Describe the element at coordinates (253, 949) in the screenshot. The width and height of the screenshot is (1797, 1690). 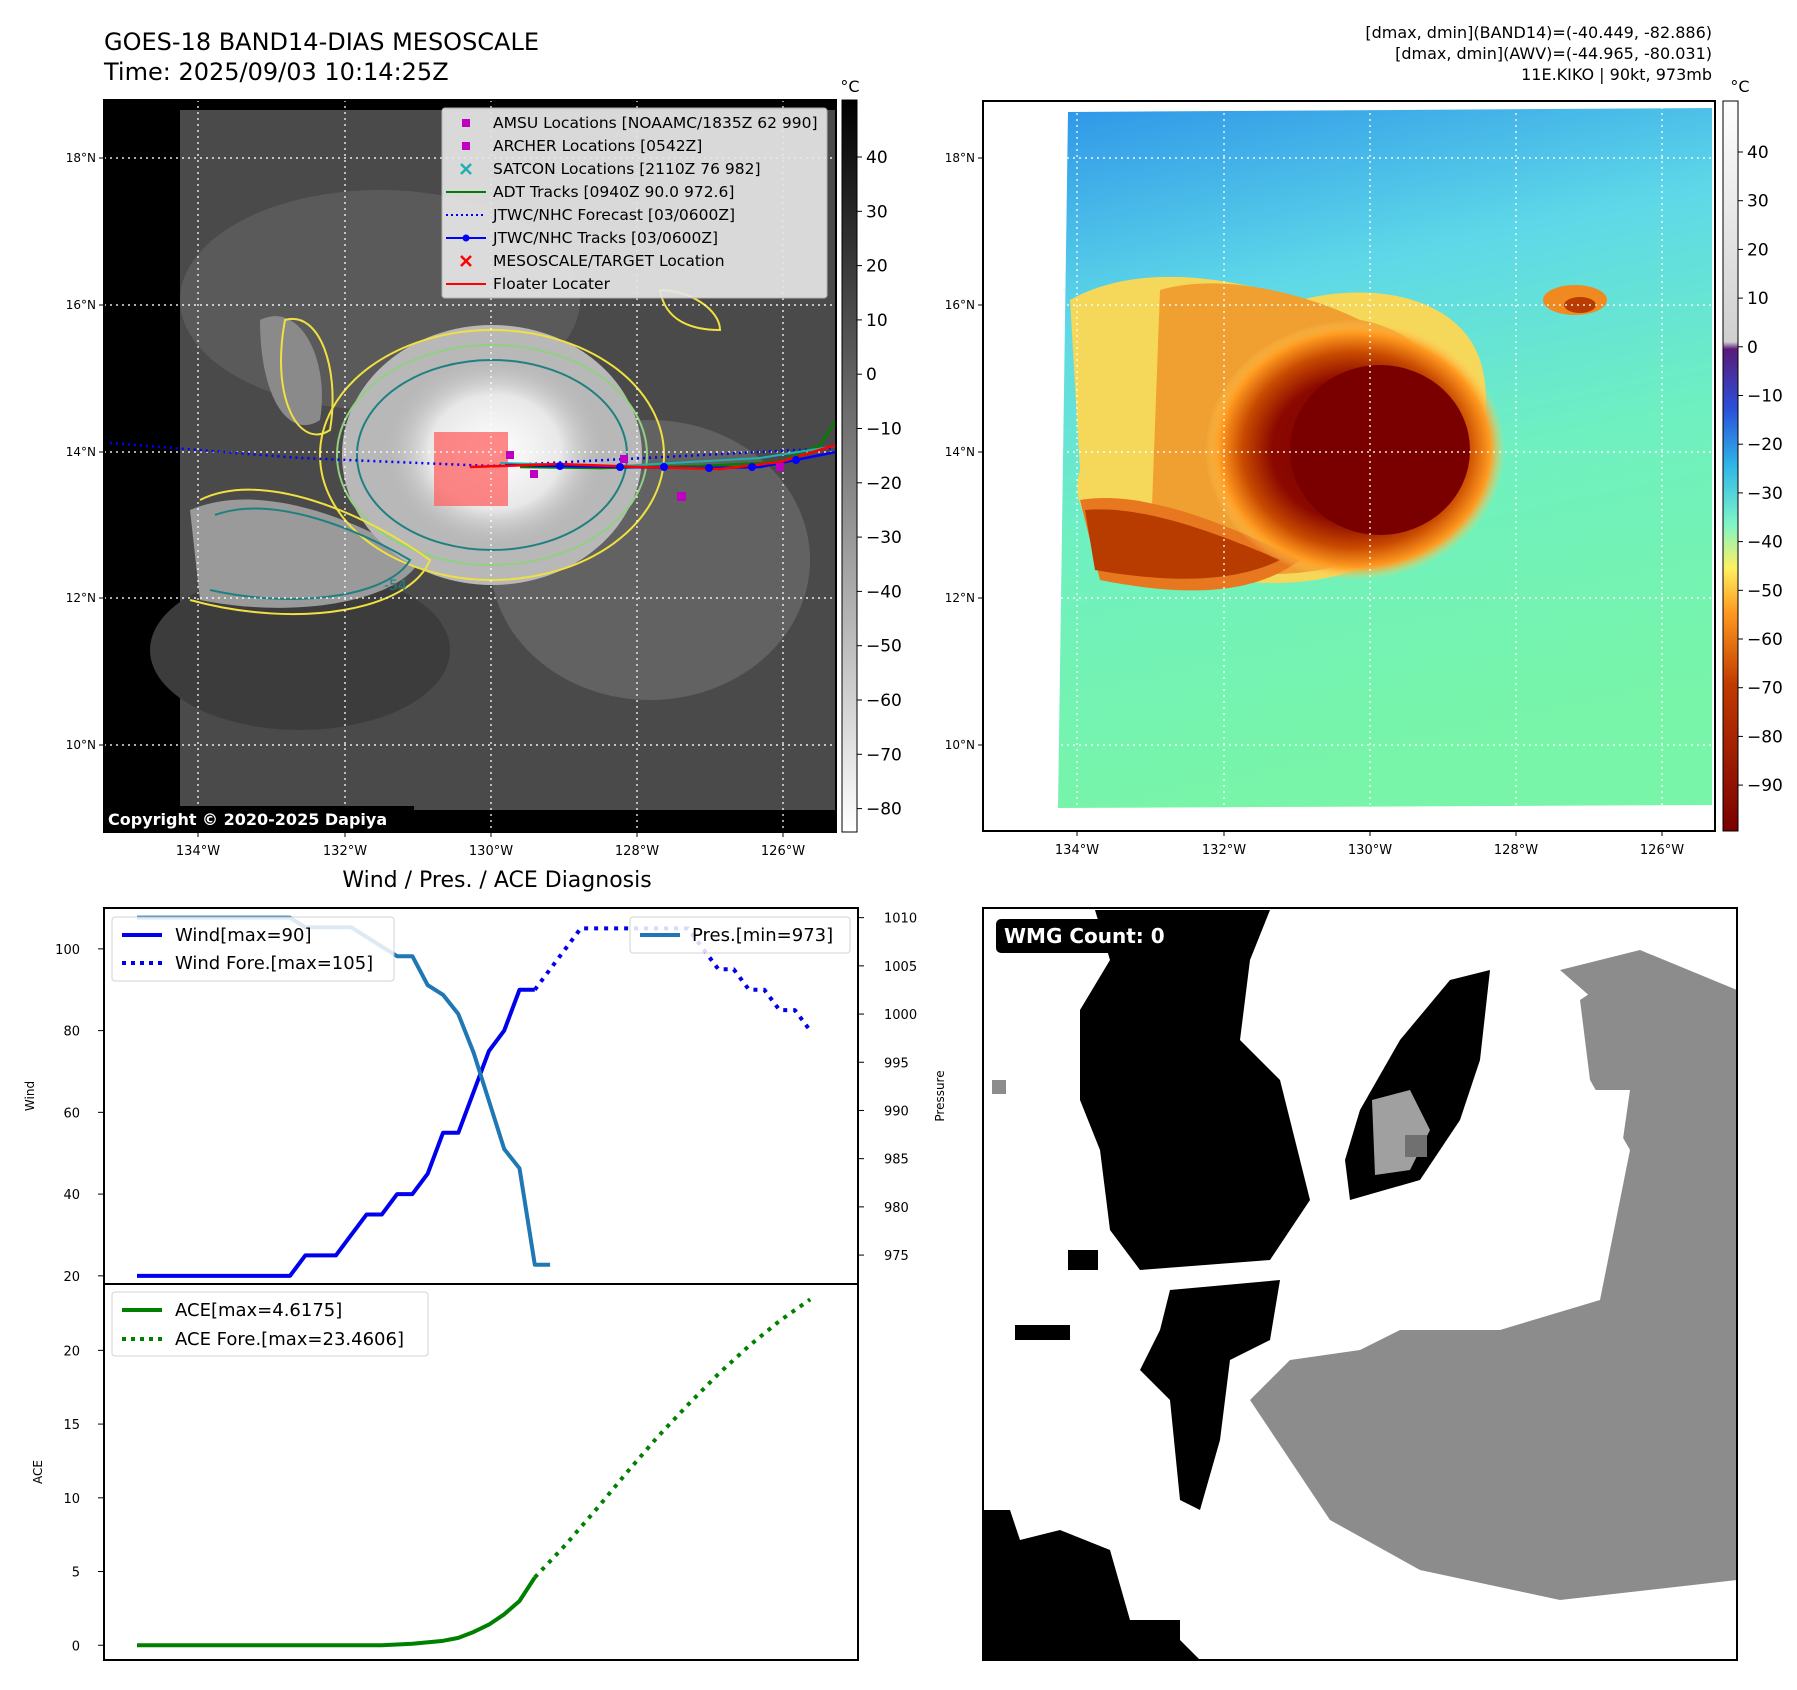
I see `wind-legend: Wind[max=90] Wind Fore.[max=105]` at that location.